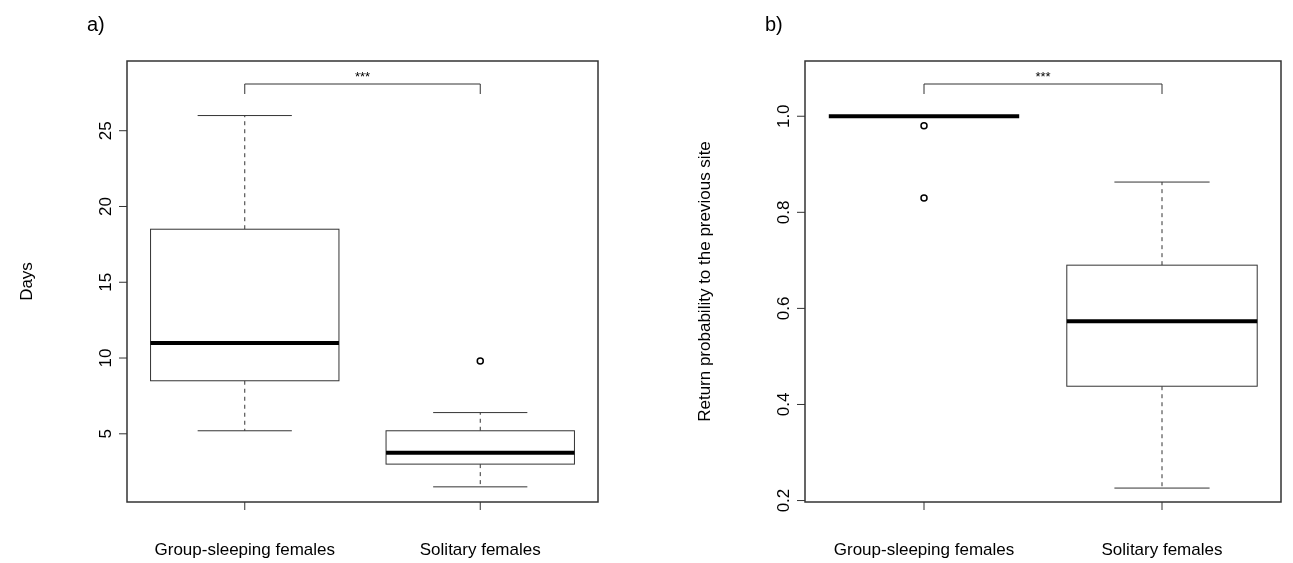 The image size is (1293, 563). What do you see at coordinates (774, 24) in the screenshot?
I see `chart-title: b)` at bounding box center [774, 24].